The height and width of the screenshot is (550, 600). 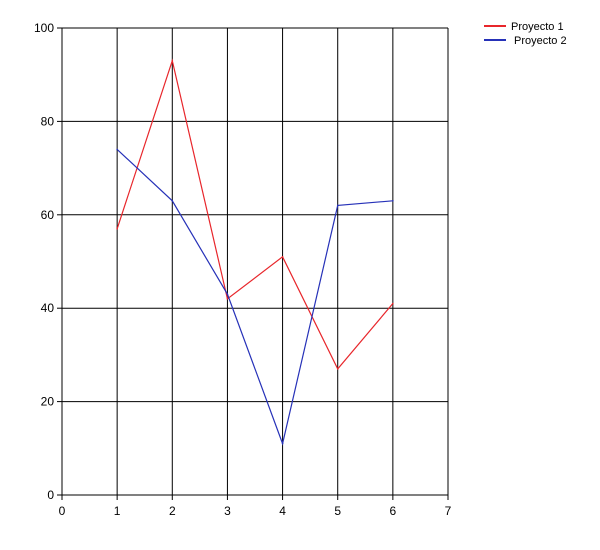 I want to click on x-tick-label: 0, so click(x=62, y=511).